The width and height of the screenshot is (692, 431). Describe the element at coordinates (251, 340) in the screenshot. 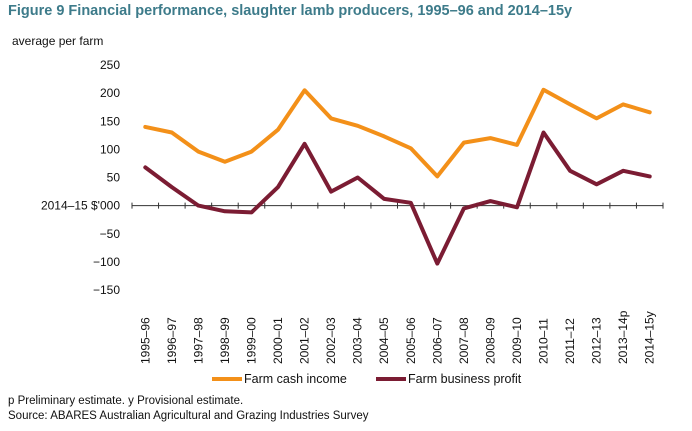

I see `x-tick-label: 1999–00` at that location.